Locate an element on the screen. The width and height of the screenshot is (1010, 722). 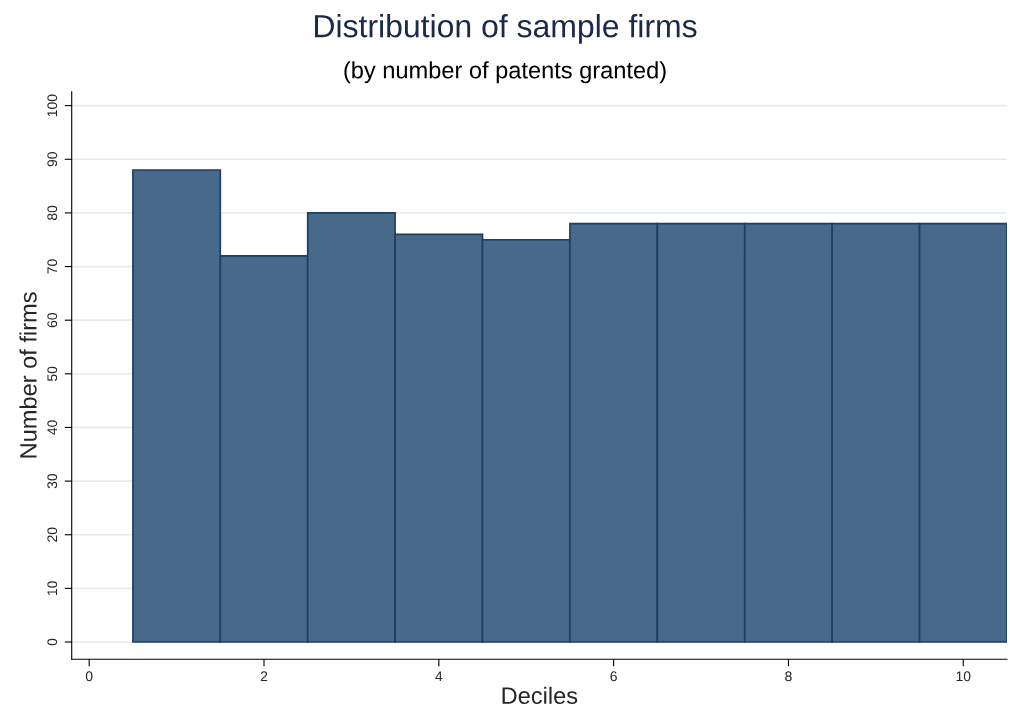
x-tick-label: 4 is located at coordinates (439, 676).